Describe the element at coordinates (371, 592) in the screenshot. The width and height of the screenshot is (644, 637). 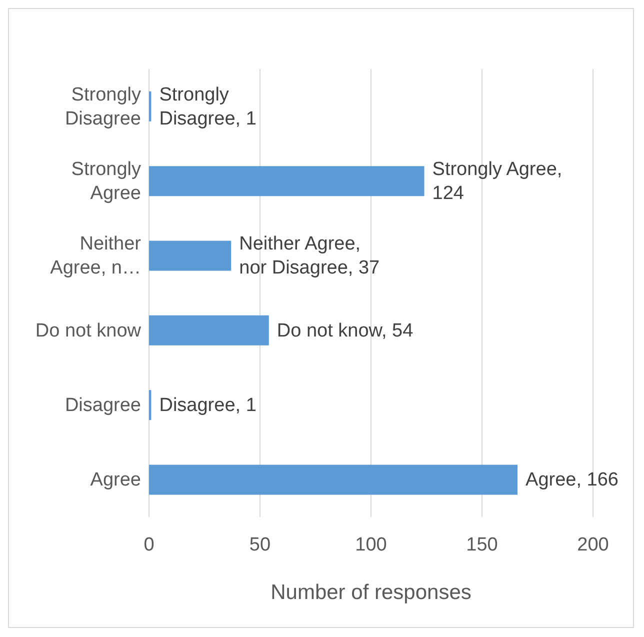
I see `x-axis-title: Number of responses` at that location.